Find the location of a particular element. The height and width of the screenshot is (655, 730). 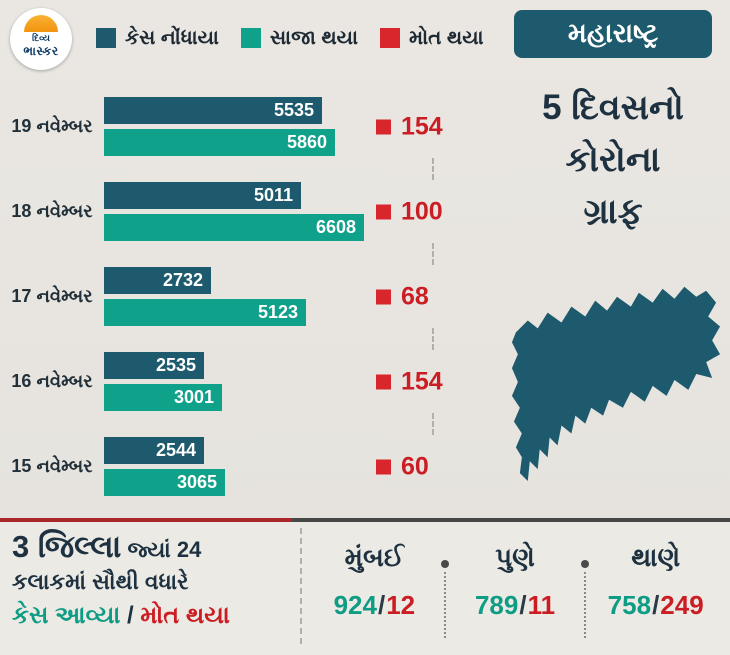

district-stats: 924/12 is located at coordinates (374, 605).